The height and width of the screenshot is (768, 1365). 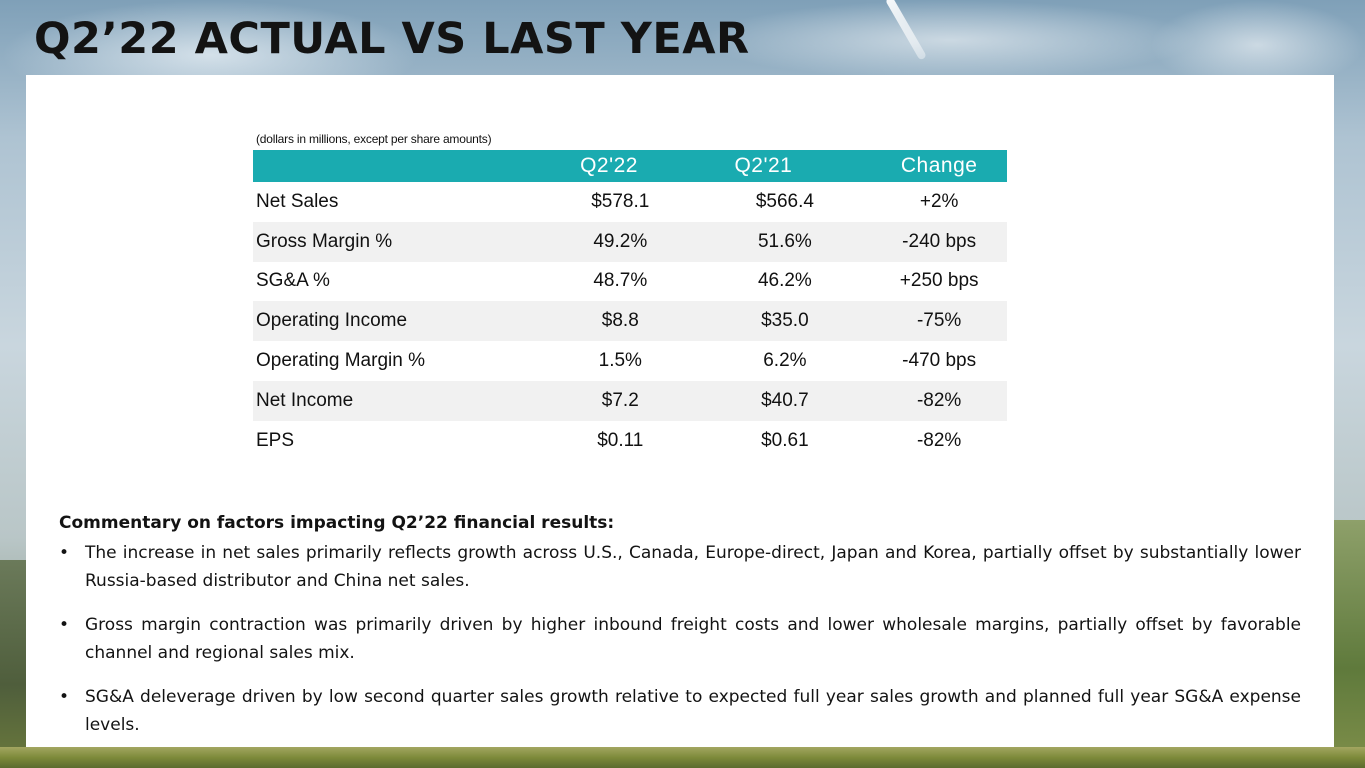 I want to click on table-row: Operating Margin % 1.5% 6.2% -470 bps, so click(x=630, y=361).